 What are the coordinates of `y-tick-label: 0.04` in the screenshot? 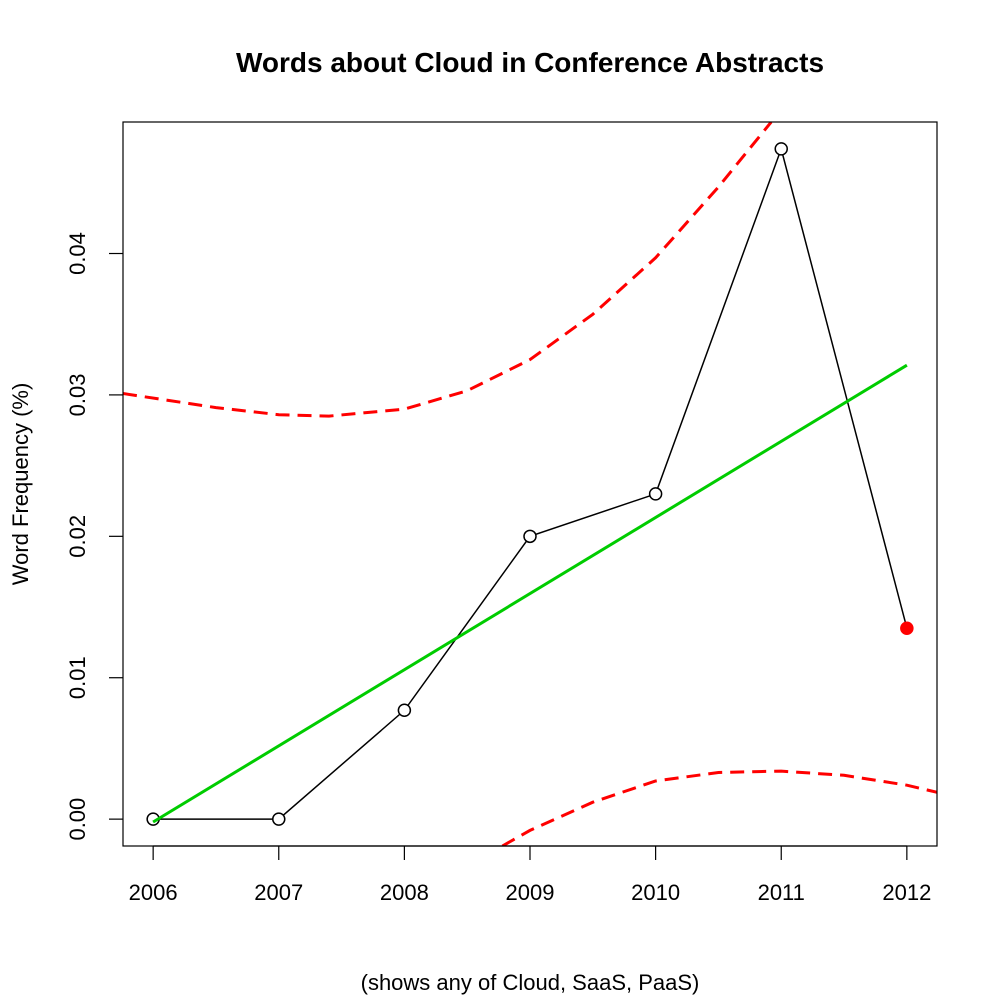 It's located at (77, 253).